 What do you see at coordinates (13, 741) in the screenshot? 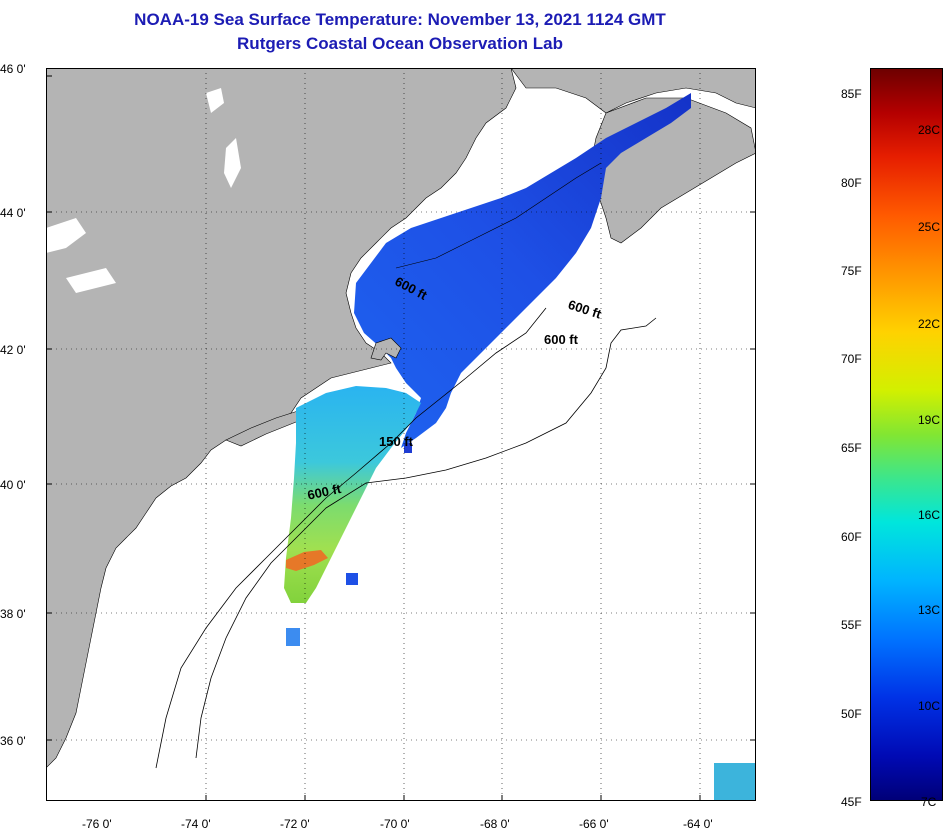
I see `lat-label: 36 0'` at bounding box center [13, 741].